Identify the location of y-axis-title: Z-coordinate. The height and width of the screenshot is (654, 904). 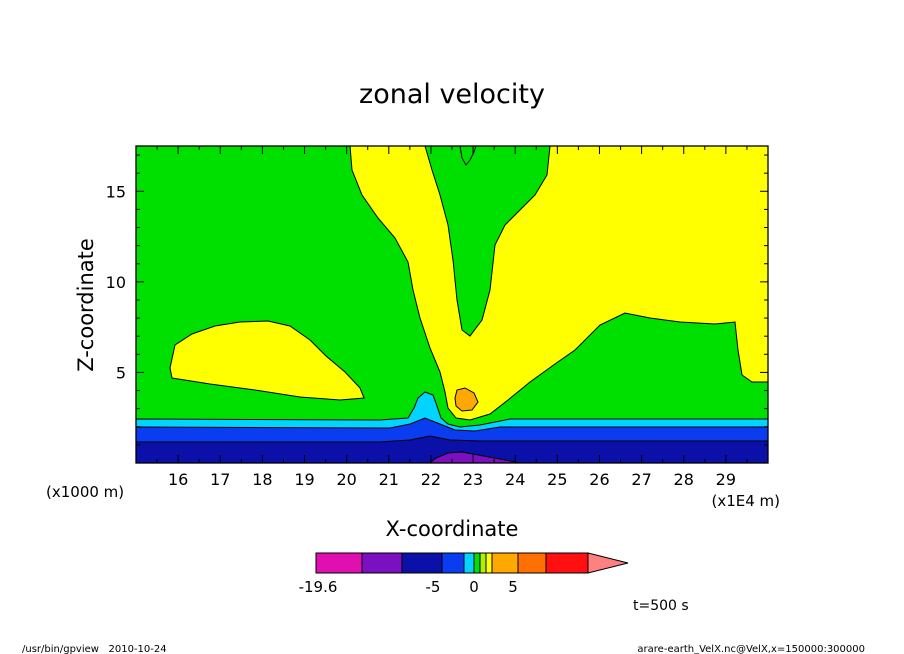
(86, 305).